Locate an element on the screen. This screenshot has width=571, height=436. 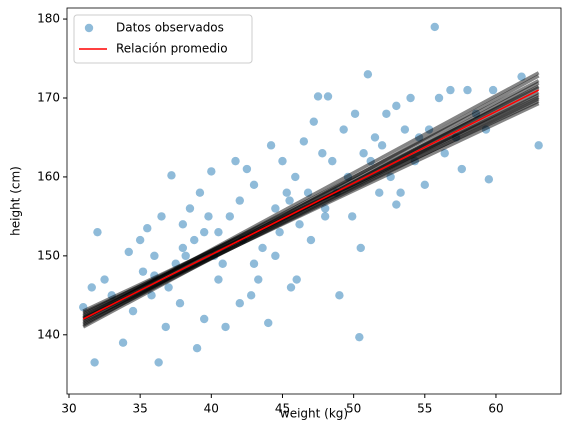
x-tick-label: 60 is located at coordinates (495, 409).